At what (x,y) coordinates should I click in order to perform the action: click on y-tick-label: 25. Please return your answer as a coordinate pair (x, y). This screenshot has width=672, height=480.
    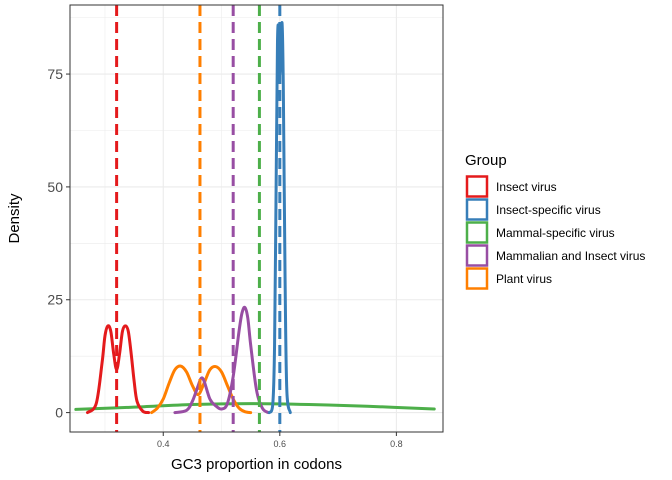
    Looking at the image, I should click on (55, 300).